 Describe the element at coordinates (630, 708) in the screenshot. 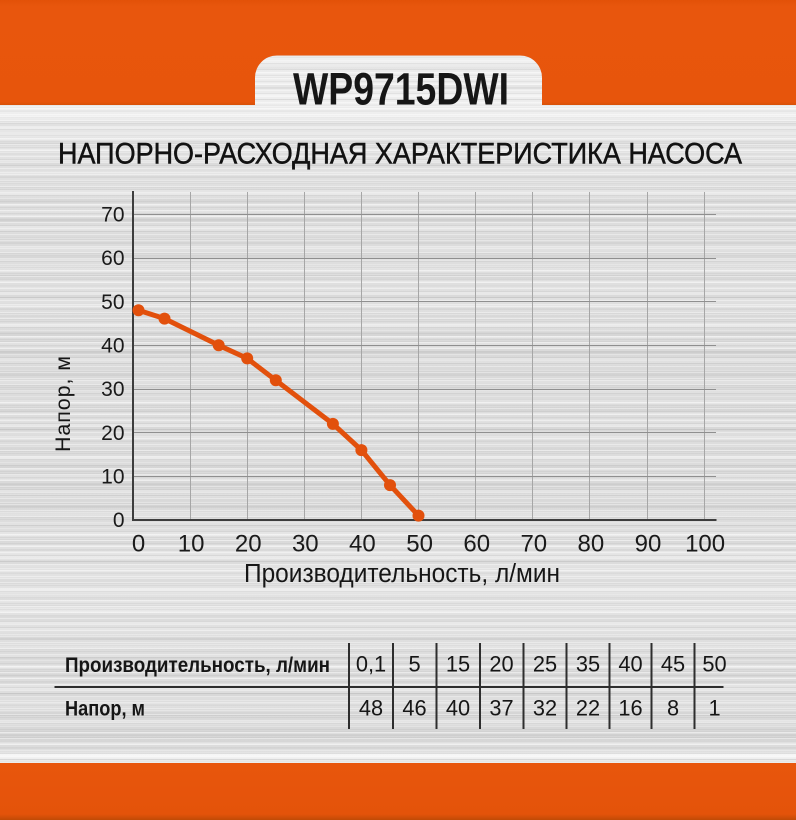

I see `svg-text: 16` at that location.